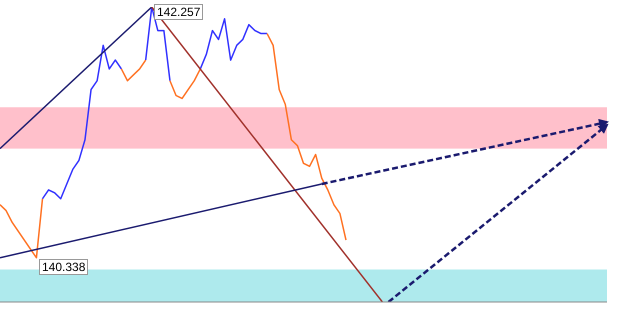 This screenshot has width=620, height=322. I want to click on annotation: 142.257, so click(179, 12).